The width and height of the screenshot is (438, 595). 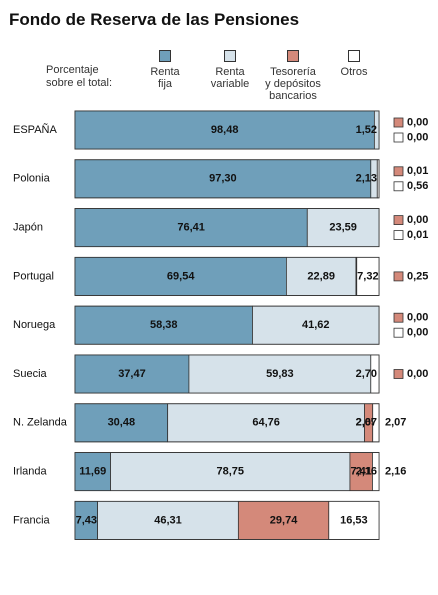 I want to click on outside-value-label: 2,07, so click(x=395, y=423).